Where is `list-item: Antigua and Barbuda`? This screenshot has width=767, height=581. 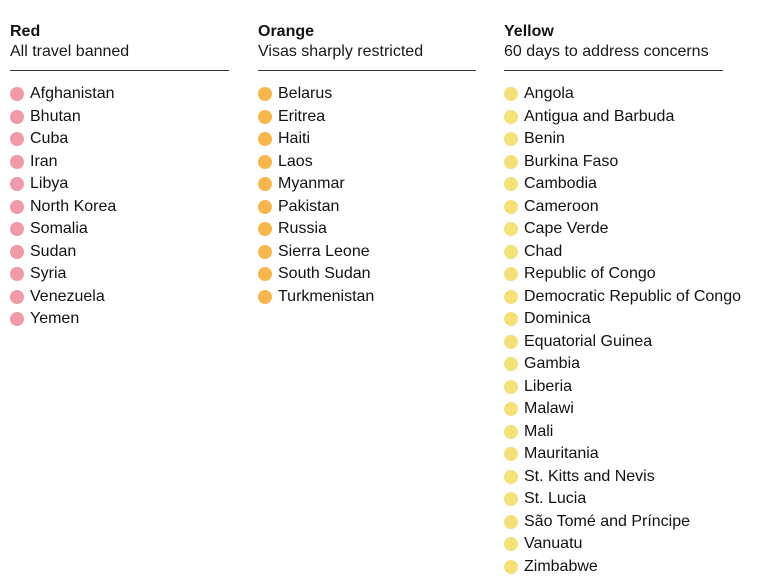 list-item: Antigua and Barbuda is located at coordinates (613, 117).